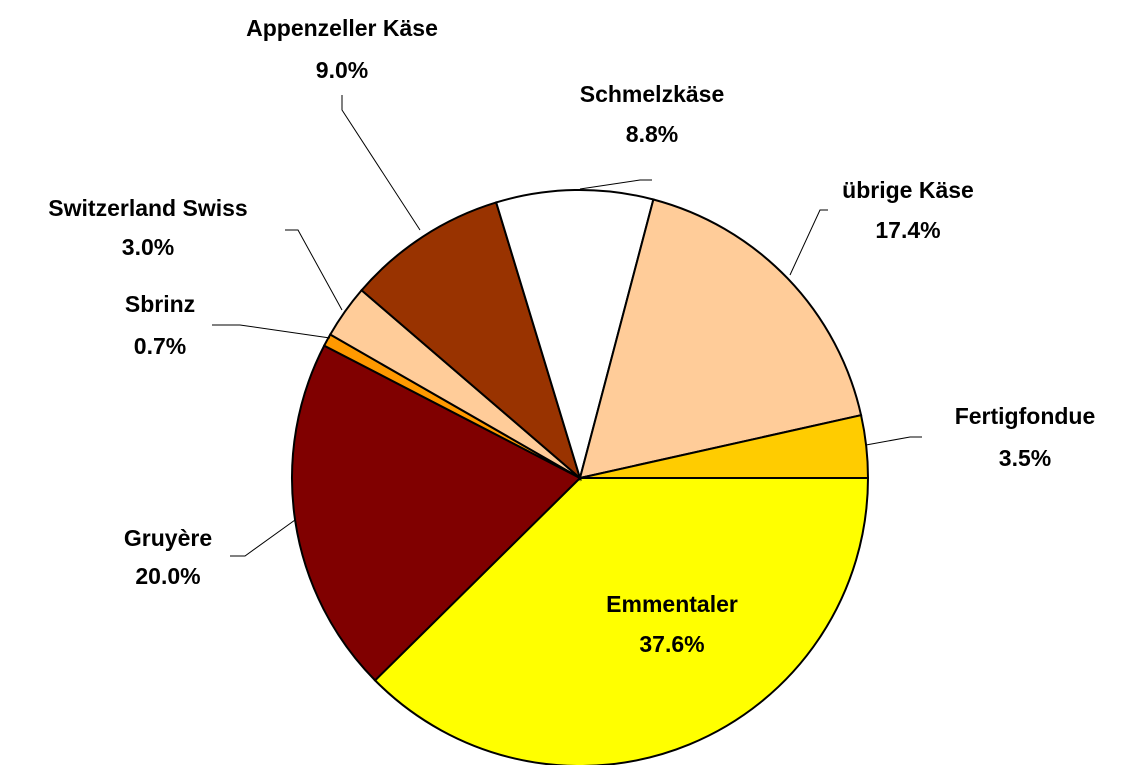  Describe the element at coordinates (1025, 416) in the screenshot. I see `slice-label: Fertigfondue` at that location.